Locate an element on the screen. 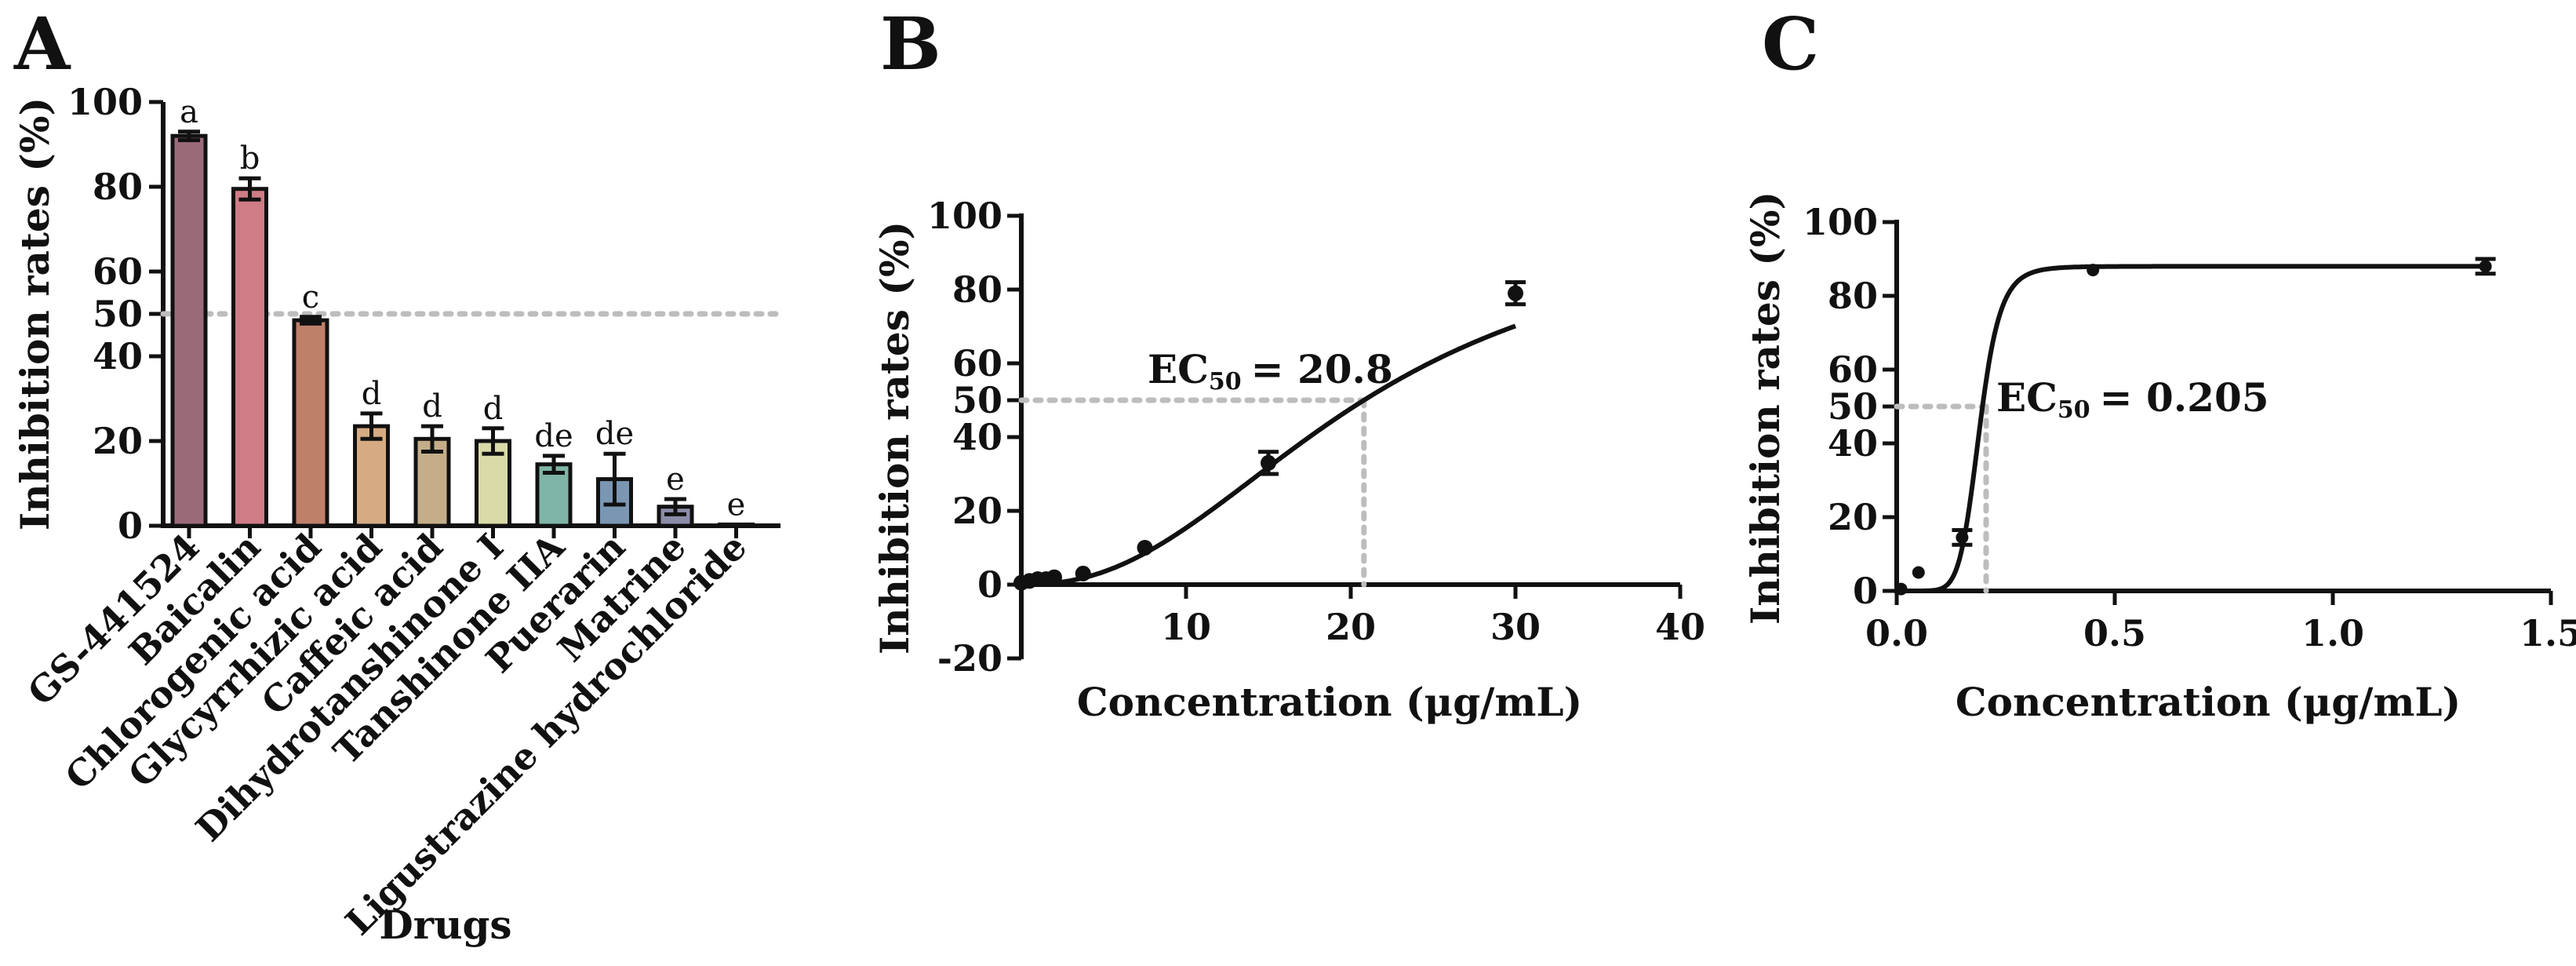 The height and width of the screenshot is (966, 2576). panel-b-ec50-annotation: EC50 = 20.8 is located at coordinates (1270, 371).